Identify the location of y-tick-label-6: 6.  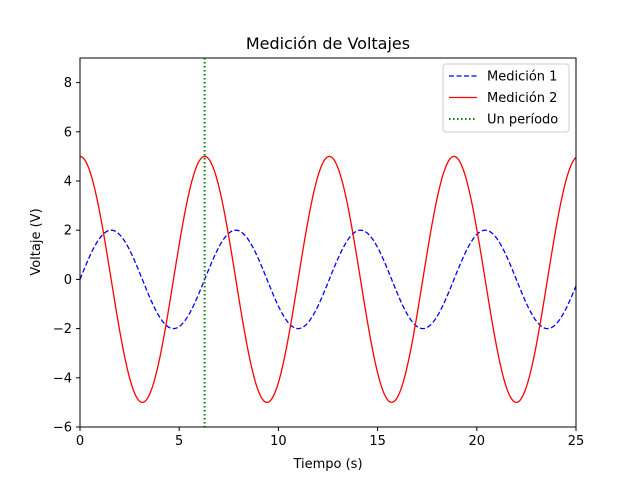
(68, 132).